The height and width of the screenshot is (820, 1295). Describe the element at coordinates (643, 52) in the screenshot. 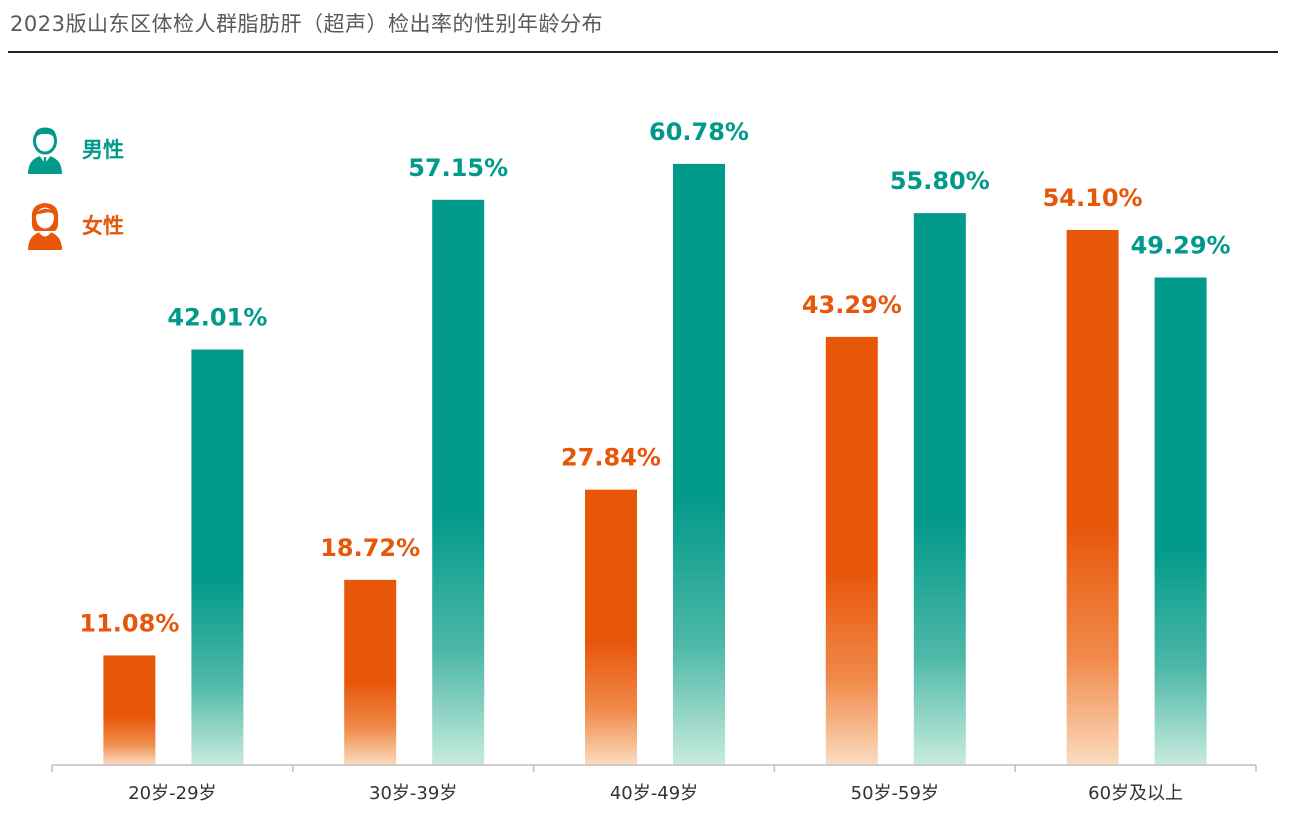

I see `title-divider` at that location.